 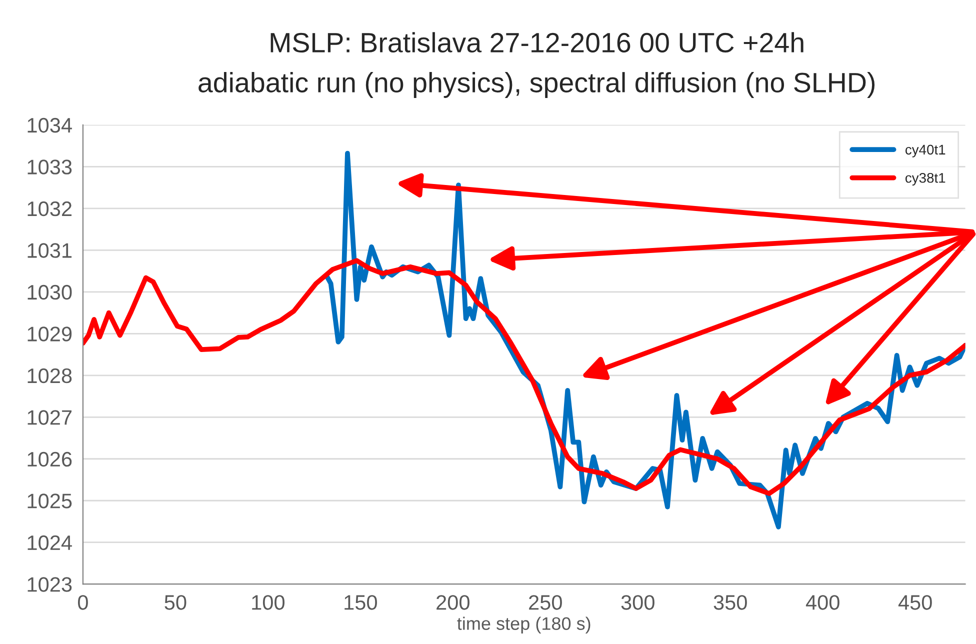 I want to click on y-tick-label: 1028, so click(x=50, y=376).